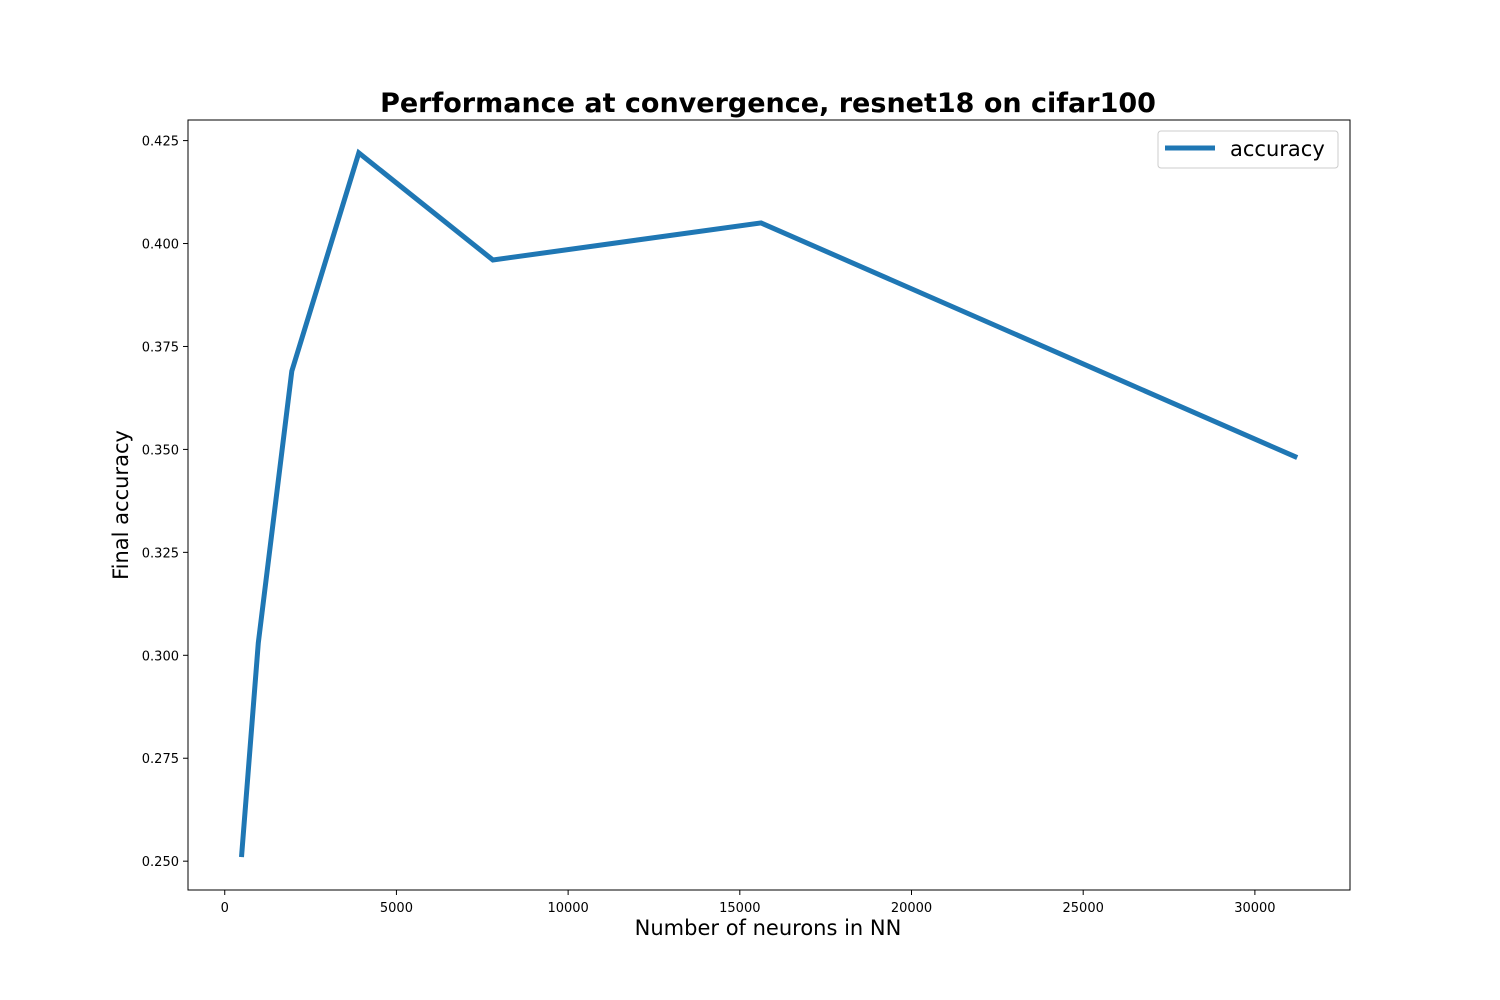  I want to click on x-axis-label: Number of neurons in NN, so click(768, 928).